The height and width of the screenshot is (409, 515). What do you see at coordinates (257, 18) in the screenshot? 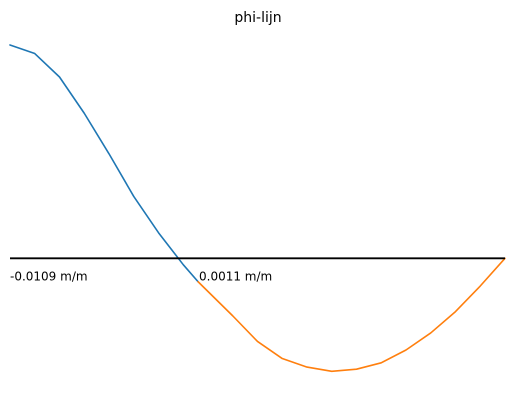
I see `chart-title: phi-lijn` at bounding box center [257, 18].